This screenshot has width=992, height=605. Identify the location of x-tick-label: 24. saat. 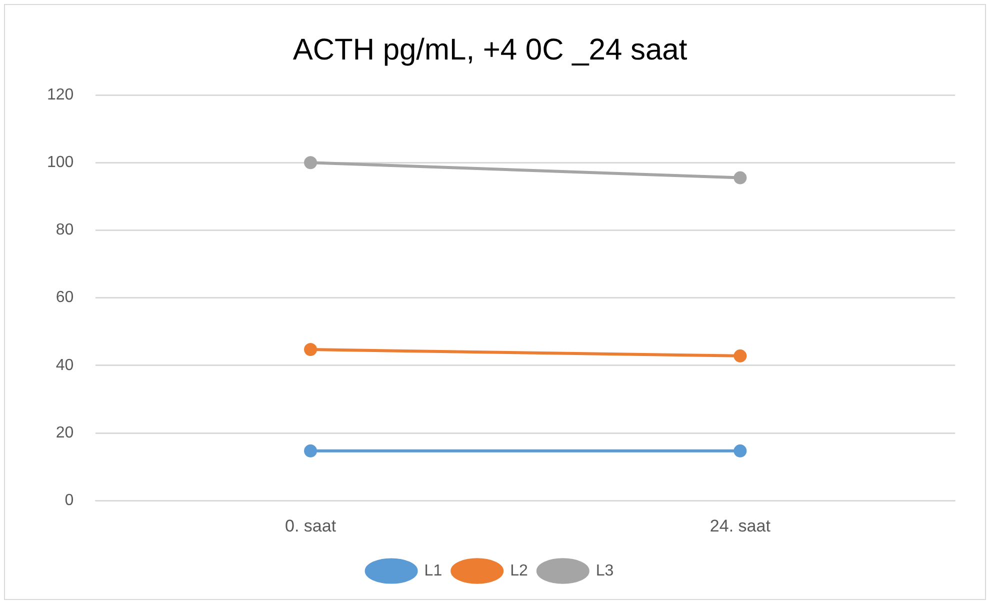
(740, 526).